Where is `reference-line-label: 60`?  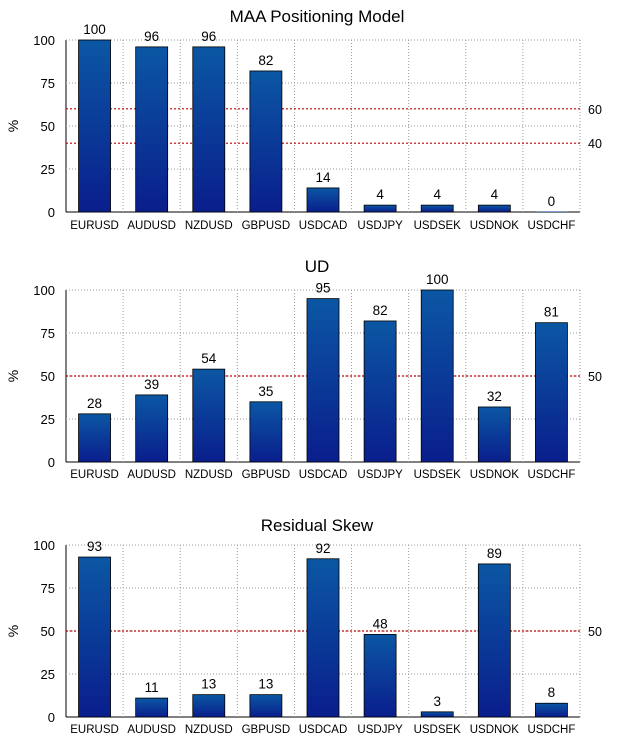 reference-line-label: 60 is located at coordinates (595, 110).